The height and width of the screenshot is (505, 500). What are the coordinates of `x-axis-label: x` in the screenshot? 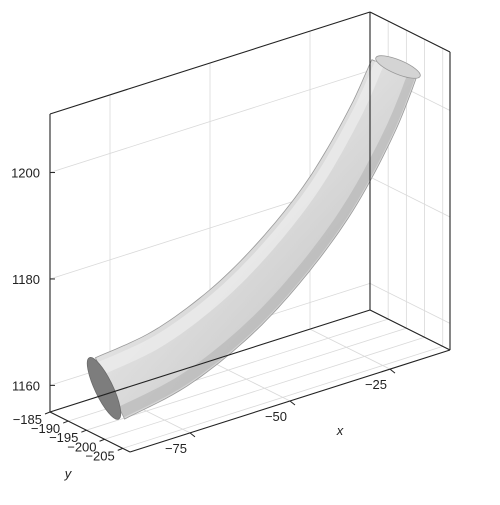 It's located at (340, 430).